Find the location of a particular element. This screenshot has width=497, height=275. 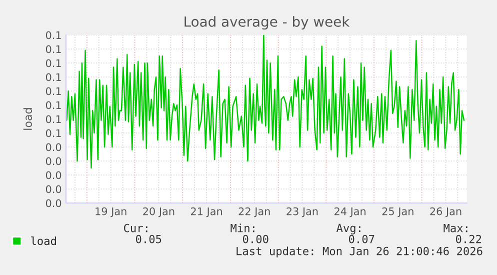

x-tick-label: 22 Jan is located at coordinates (254, 212).